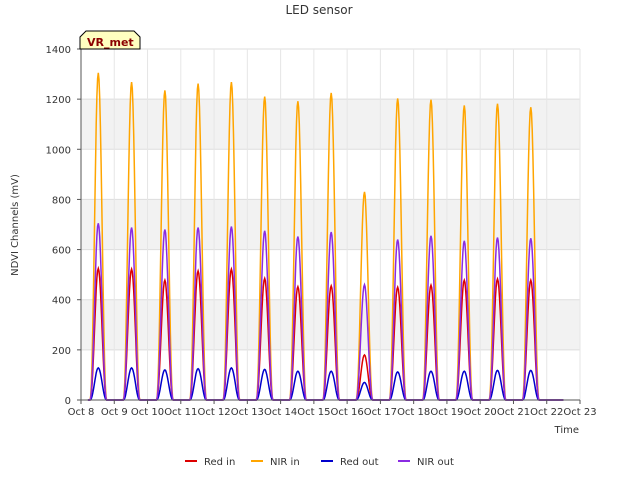  What do you see at coordinates (480, 412) in the screenshot?
I see `x-tick-label: Oct 20` at bounding box center [480, 412].